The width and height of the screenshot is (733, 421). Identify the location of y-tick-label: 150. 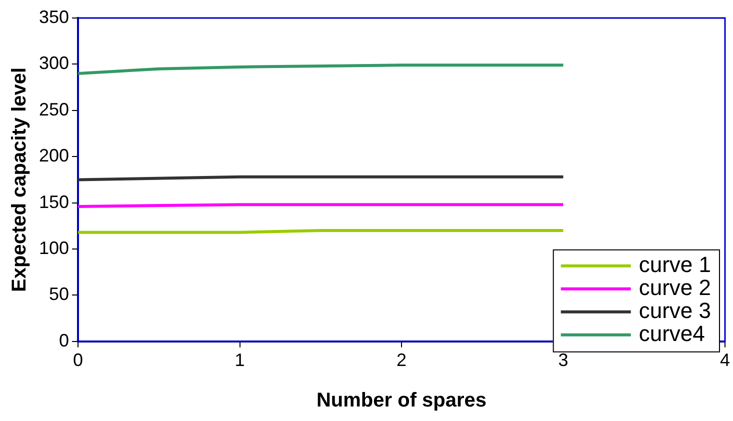
(54, 202).